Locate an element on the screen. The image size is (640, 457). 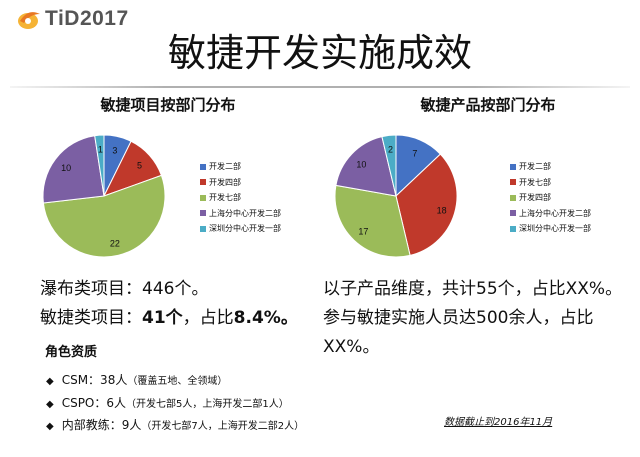
role-main: CSPO：6人 is located at coordinates (94, 403).